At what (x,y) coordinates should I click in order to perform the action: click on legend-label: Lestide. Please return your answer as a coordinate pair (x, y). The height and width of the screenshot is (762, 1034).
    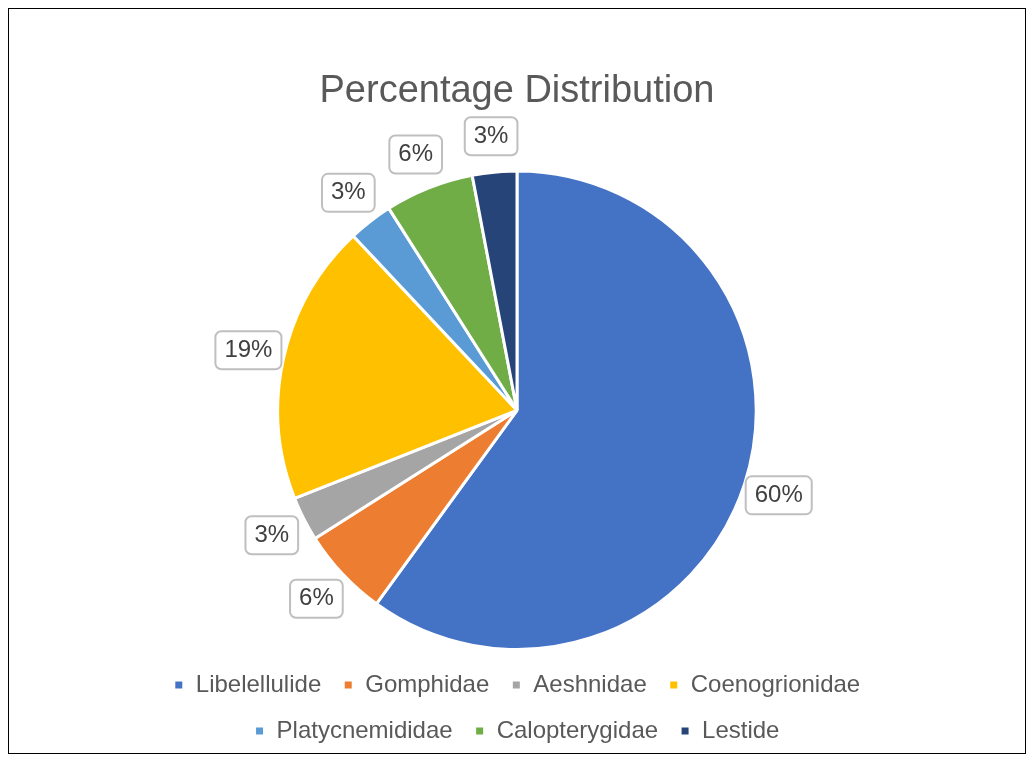
    Looking at the image, I should click on (741, 729).